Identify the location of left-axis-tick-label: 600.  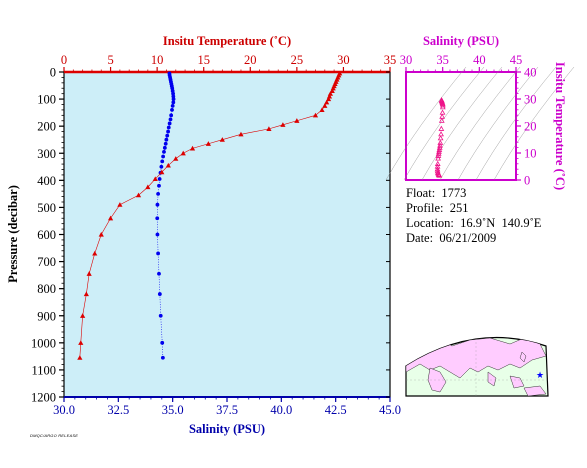
(46, 235).